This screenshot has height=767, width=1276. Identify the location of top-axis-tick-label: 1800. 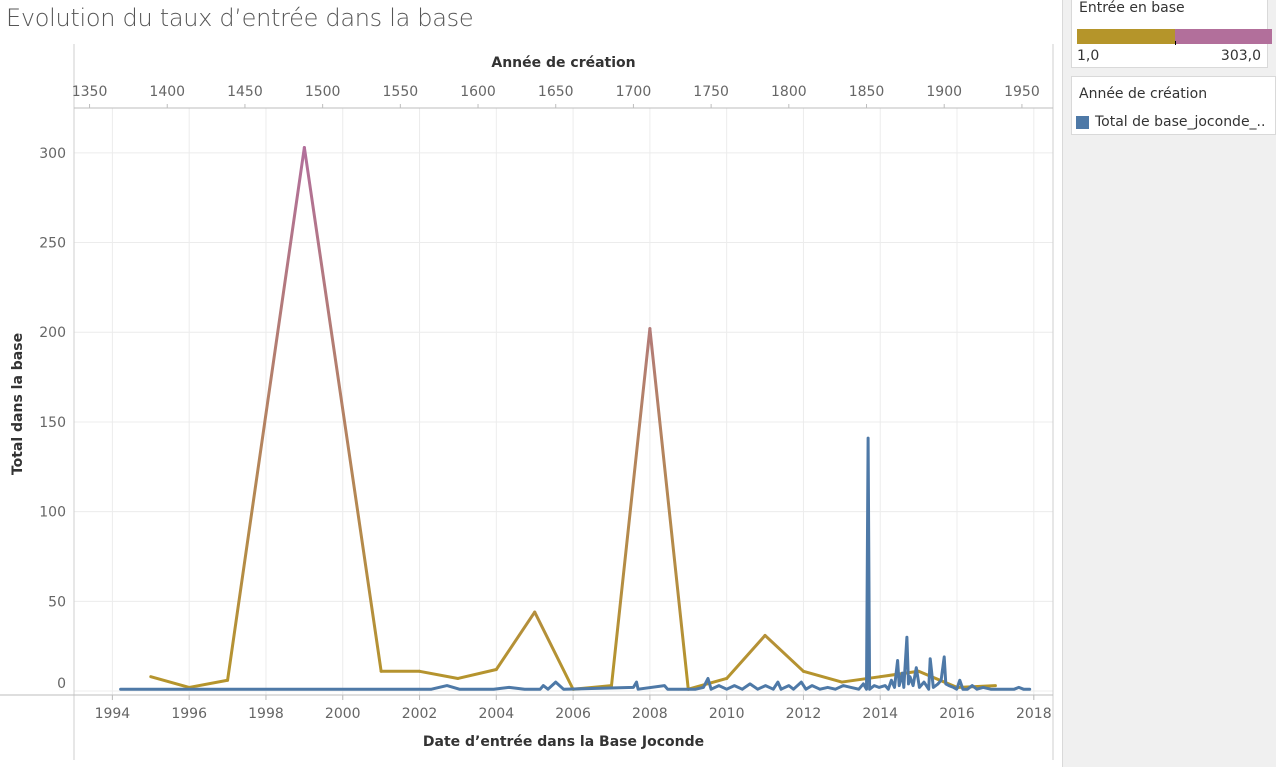
(789, 92).